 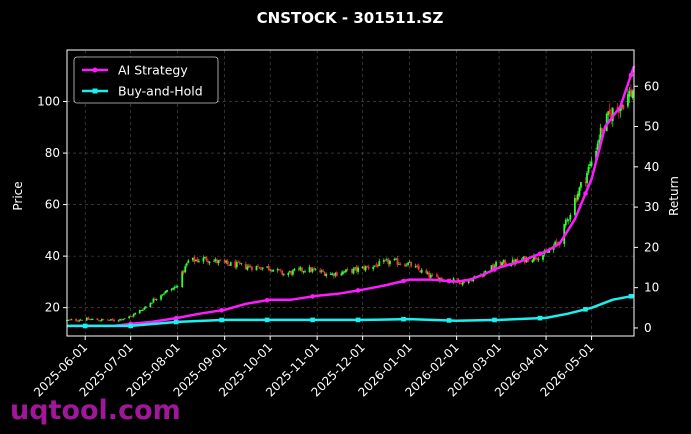 I want to click on y-tick-label: 20, so click(x=52, y=308).